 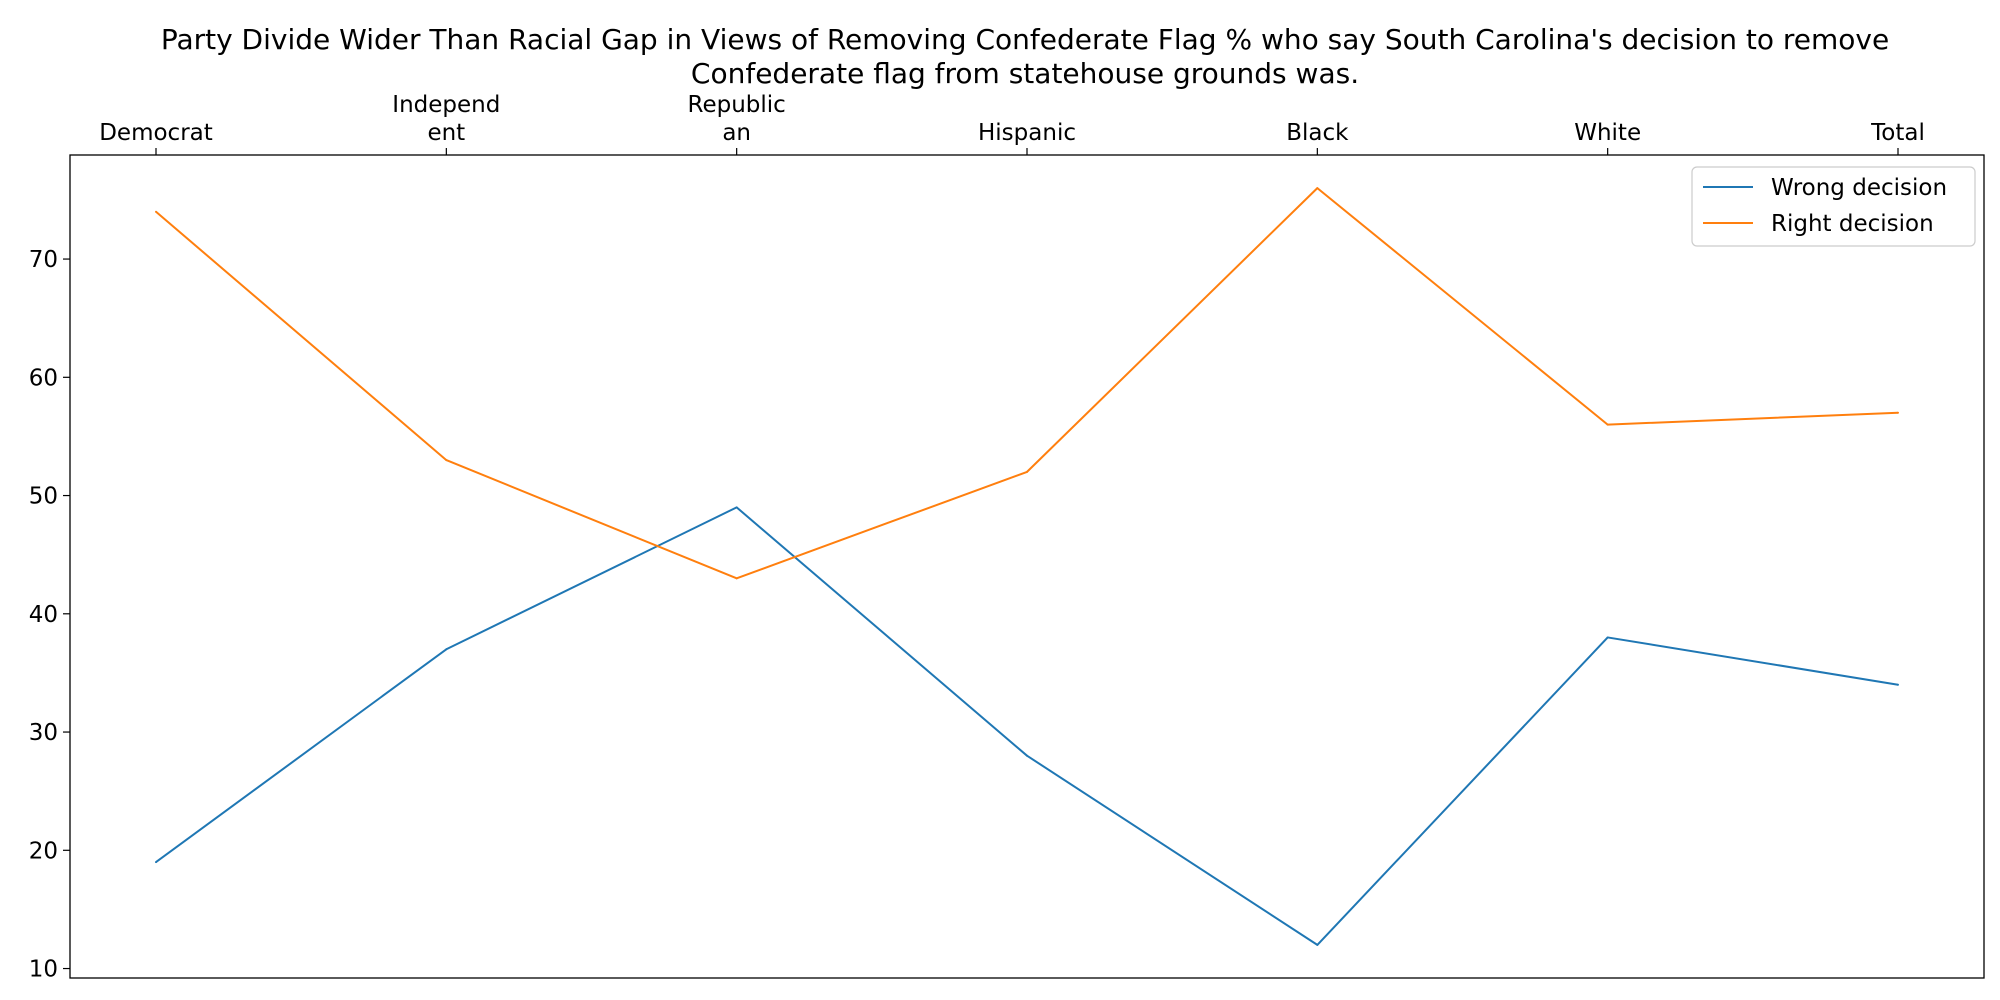 What do you see at coordinates (1859, 188) in the screenshot?
I see `legend-label: Wrong decision` at bounding box center [1859, 188].